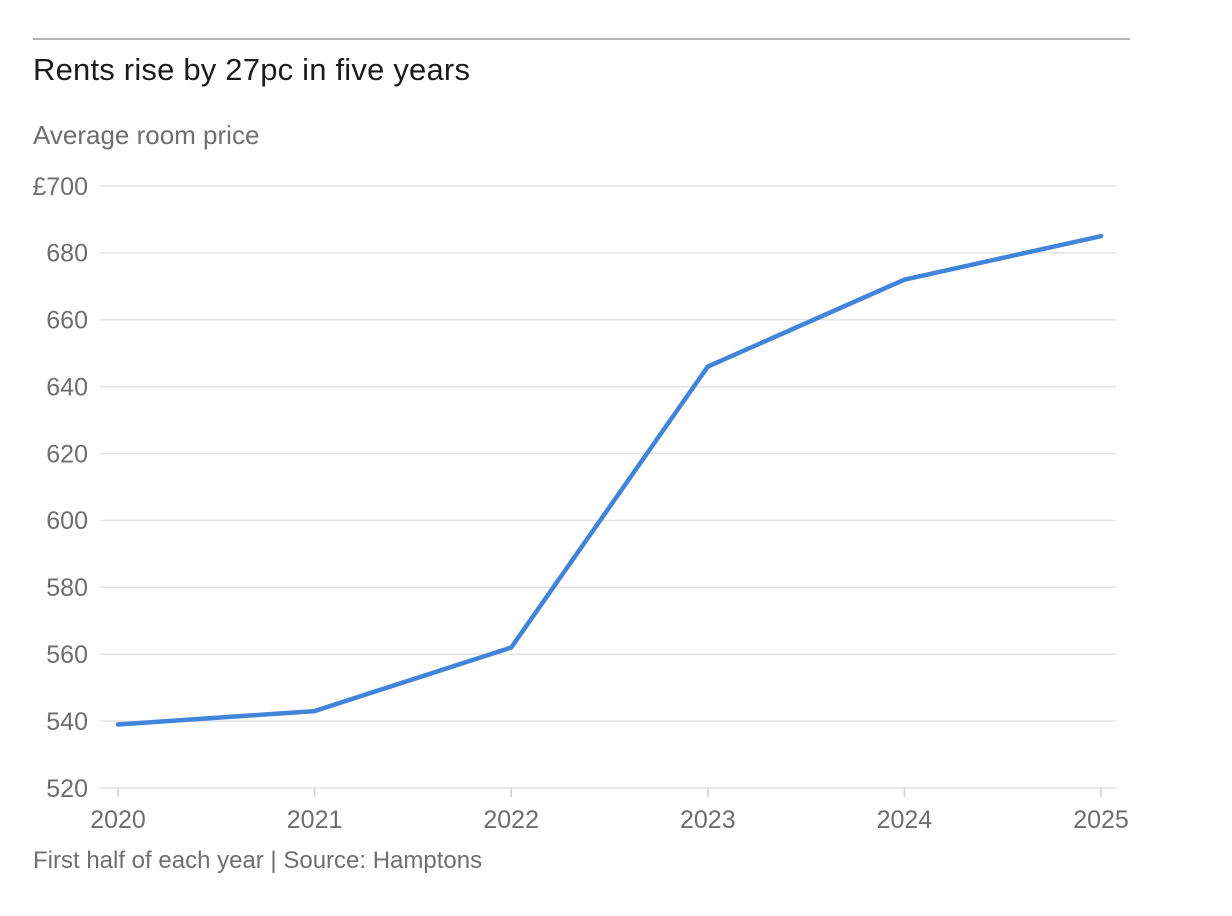  Describe the element at coordinates (511, 820) in the screenshot. I see `x-axis-tick-label-2022: 2022` at that location.